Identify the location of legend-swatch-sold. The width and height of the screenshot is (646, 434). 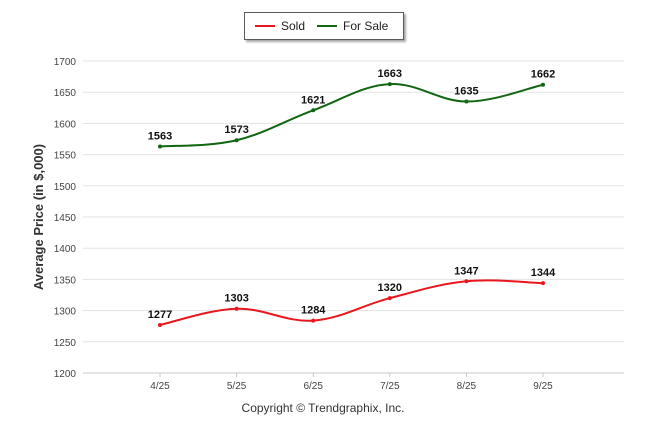
(265, 26).